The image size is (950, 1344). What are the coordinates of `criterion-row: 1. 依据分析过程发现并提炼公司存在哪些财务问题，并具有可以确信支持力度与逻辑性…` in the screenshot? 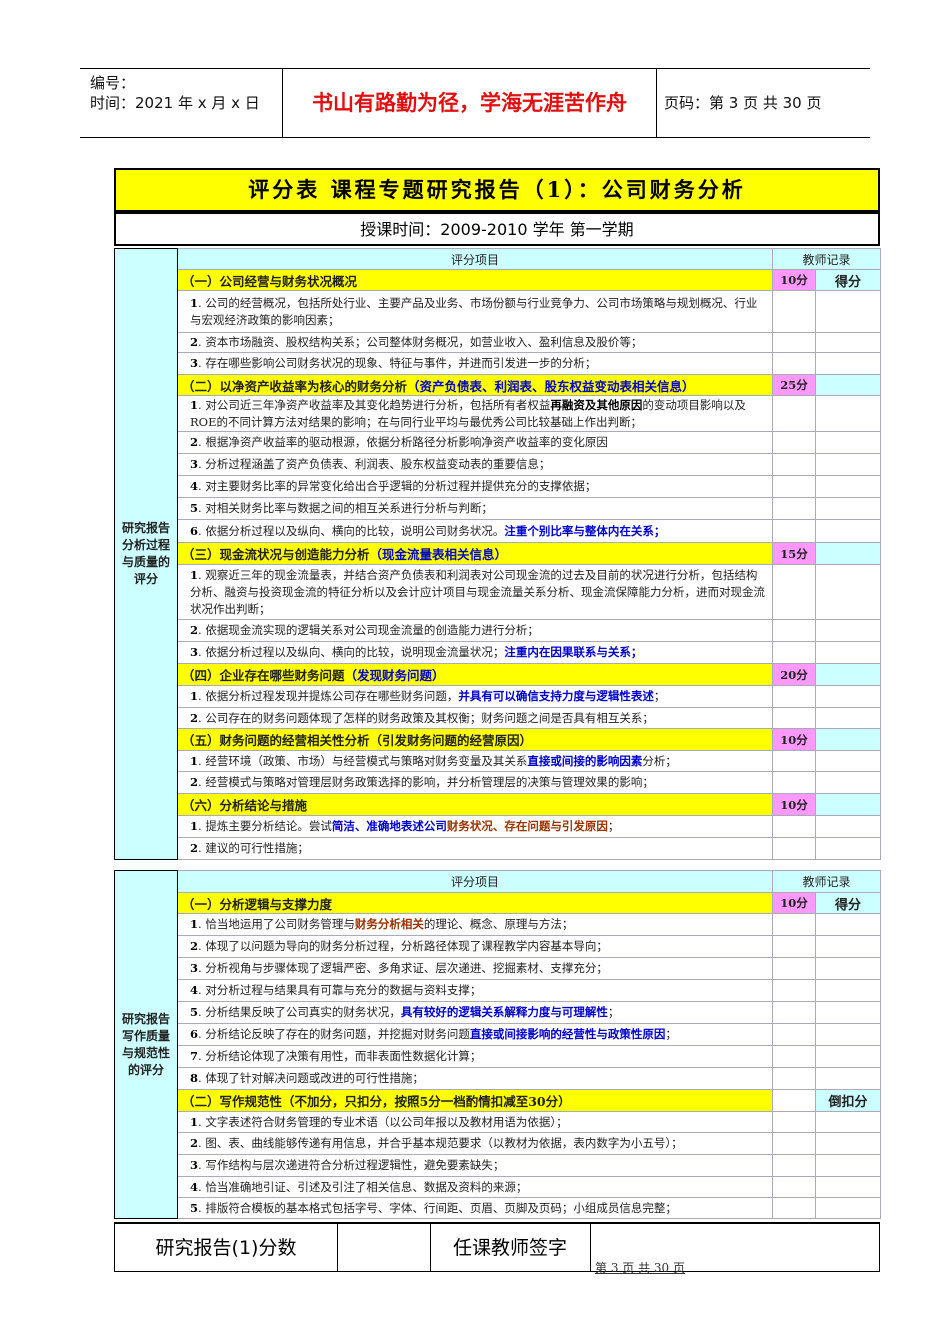 It's located at (498, 696).